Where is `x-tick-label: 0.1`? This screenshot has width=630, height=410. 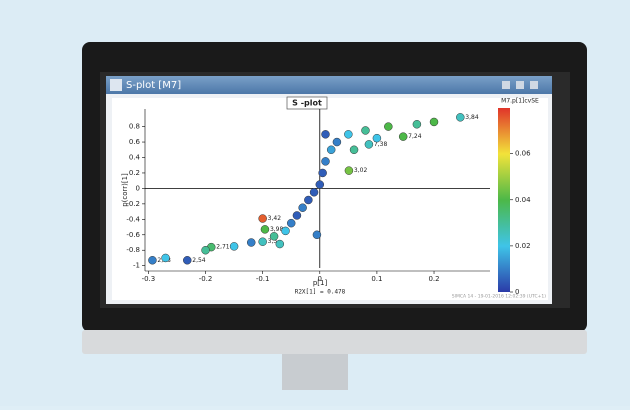 x-tick-label: 0.1 is located at coordinates (376, 279).